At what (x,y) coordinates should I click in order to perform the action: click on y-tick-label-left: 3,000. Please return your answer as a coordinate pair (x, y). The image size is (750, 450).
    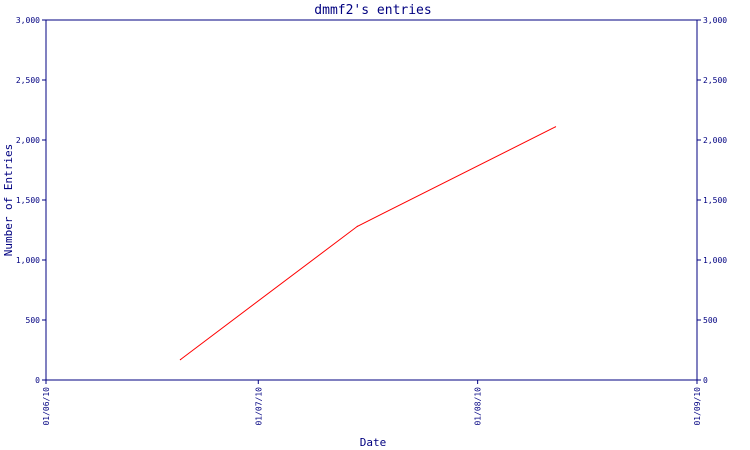
    Looking at the image, I should click on (28, 20).